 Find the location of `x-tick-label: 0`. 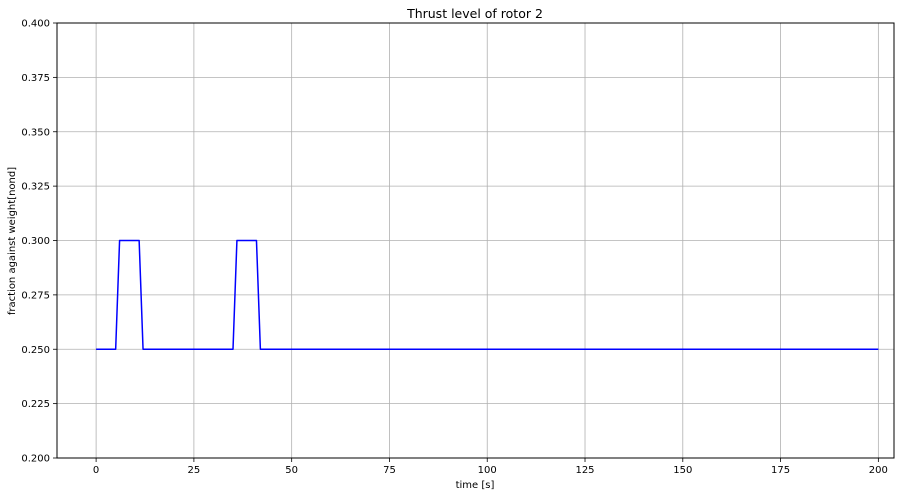

x-tick-label: 0 is located at coordinates (96, 470).